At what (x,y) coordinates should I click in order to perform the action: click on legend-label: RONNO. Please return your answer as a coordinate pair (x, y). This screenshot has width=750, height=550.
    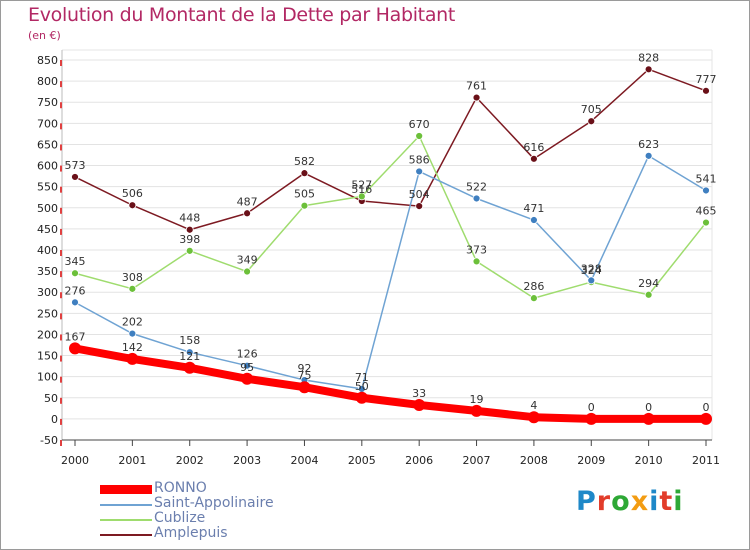
    Looking at the image, I should click on (180, 488).